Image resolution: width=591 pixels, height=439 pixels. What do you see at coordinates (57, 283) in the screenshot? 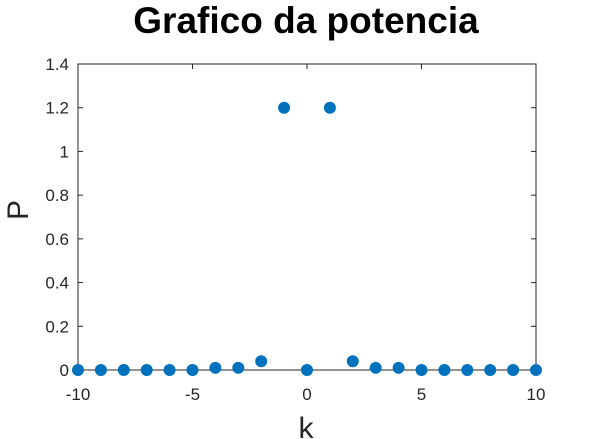
I see `y-tick-label: 0.4` at bounding box center [57, 283].